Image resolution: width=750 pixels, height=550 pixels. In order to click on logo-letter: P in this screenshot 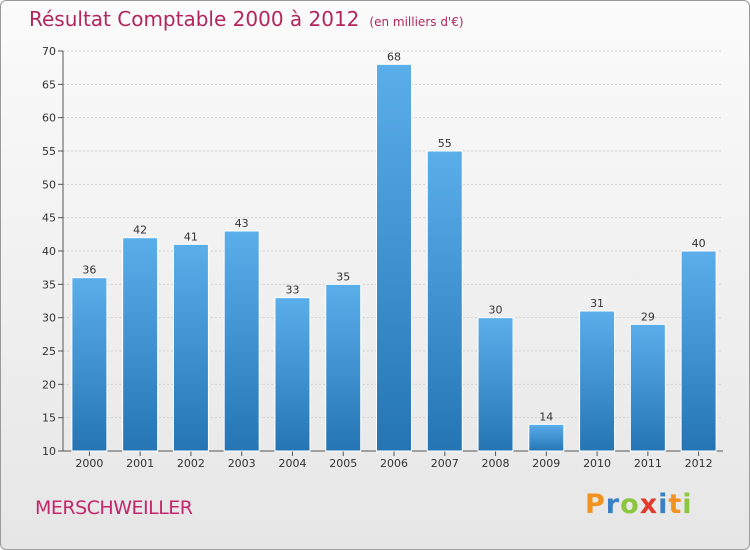, I will do `click(595, 504)`.